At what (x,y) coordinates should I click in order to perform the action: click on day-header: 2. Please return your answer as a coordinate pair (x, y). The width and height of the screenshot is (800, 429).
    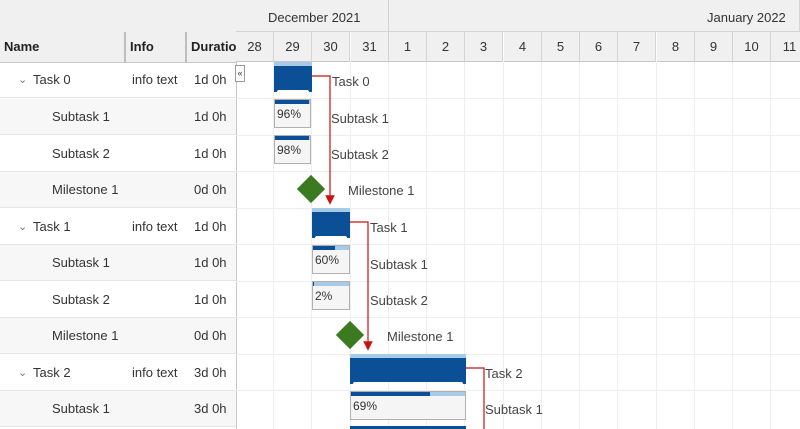
    Looking at the image, I should click on (446, 47).